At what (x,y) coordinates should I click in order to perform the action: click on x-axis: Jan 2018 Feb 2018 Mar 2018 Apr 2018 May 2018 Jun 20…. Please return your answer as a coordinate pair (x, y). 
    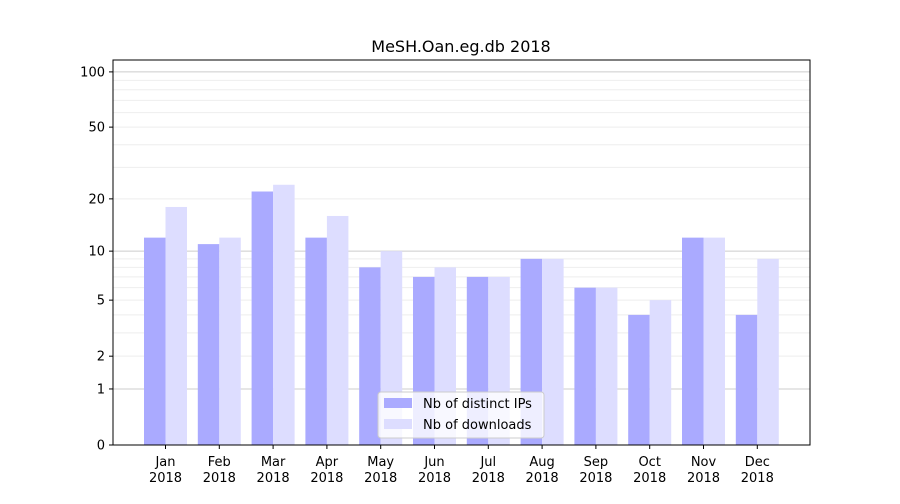
    Looking at the image, I should click on (461, 465).